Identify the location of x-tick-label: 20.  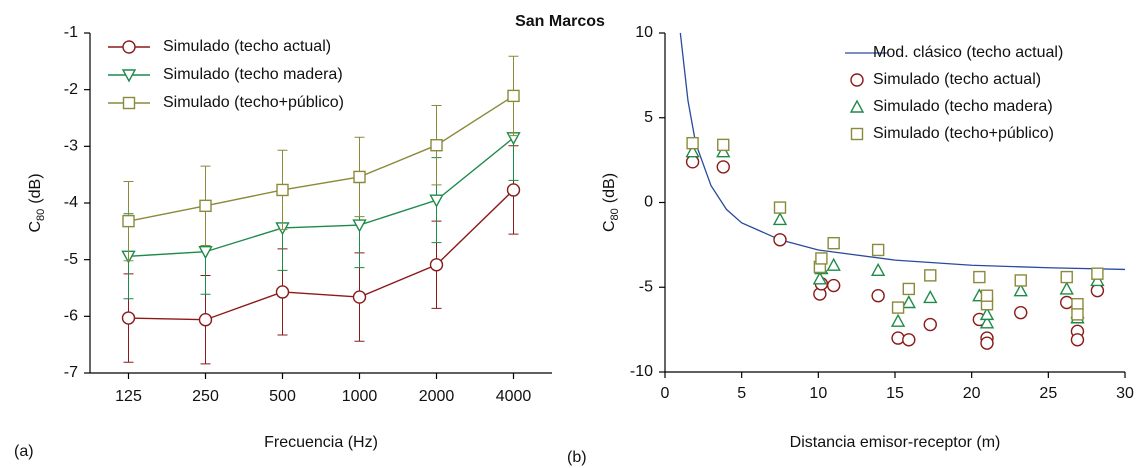
(972, 393).